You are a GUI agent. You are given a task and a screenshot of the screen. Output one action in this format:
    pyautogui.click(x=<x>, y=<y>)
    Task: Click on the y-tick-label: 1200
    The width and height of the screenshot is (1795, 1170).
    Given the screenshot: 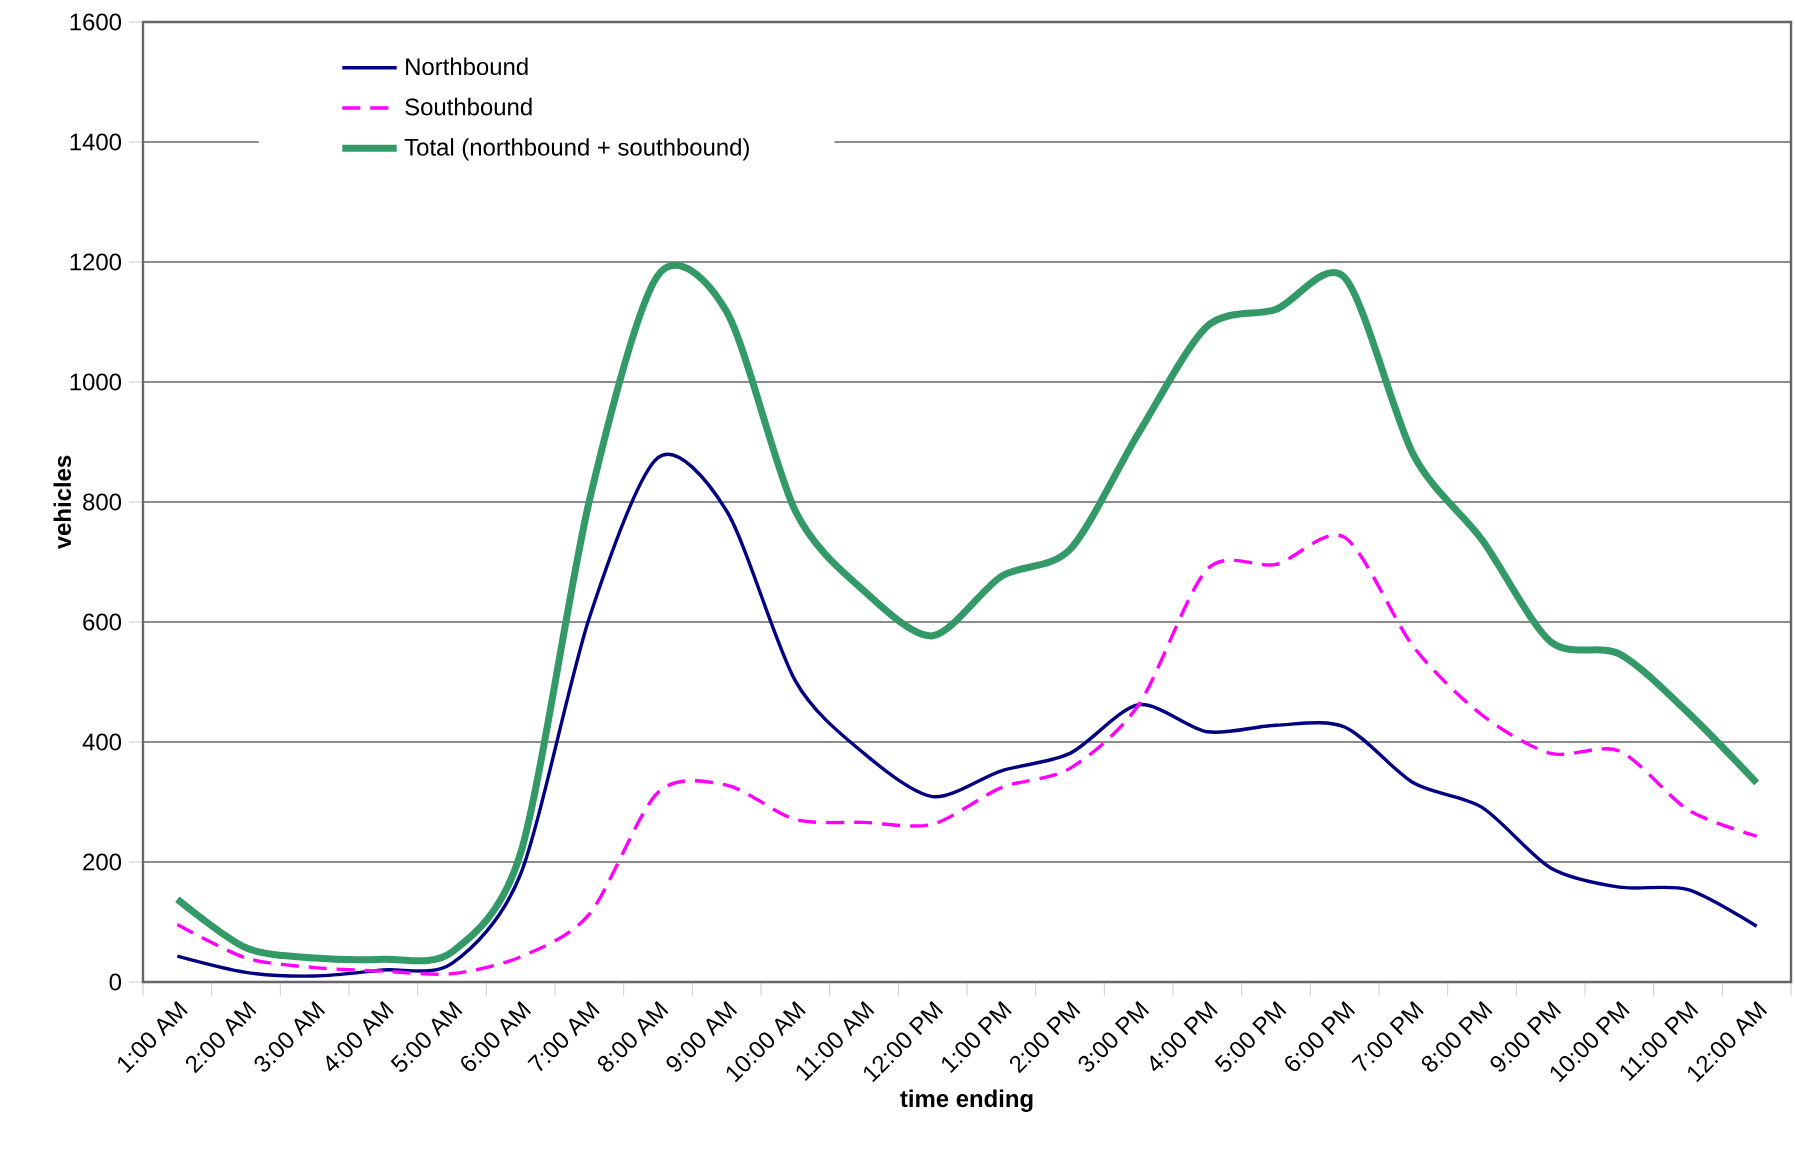 What is the action you would take?
    pyautogui.click(x=96, y=262)
    